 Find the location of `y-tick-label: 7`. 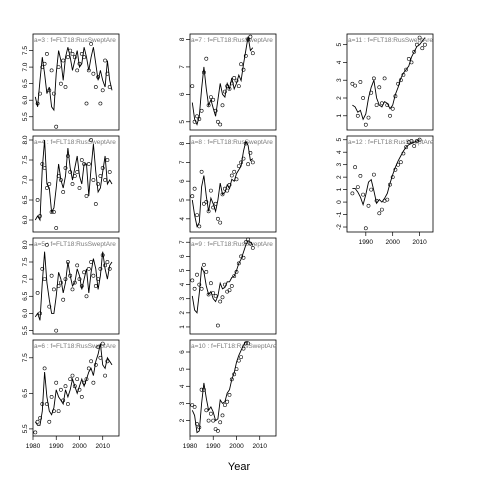

y-tick-label: 7 is located at coordinates (182, 162).